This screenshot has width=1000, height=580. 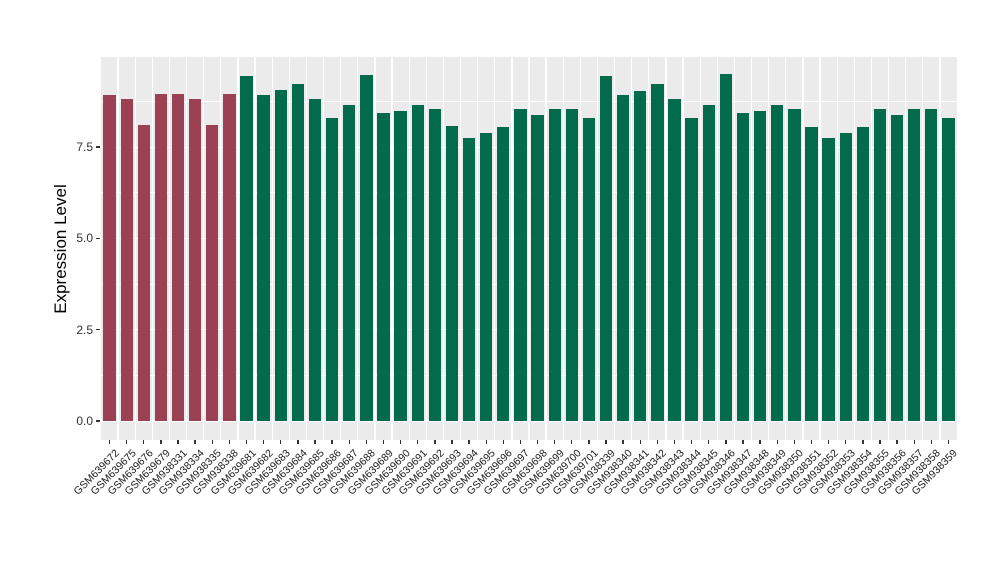 I want to click on major-gridline, so click(x=529, y=238).